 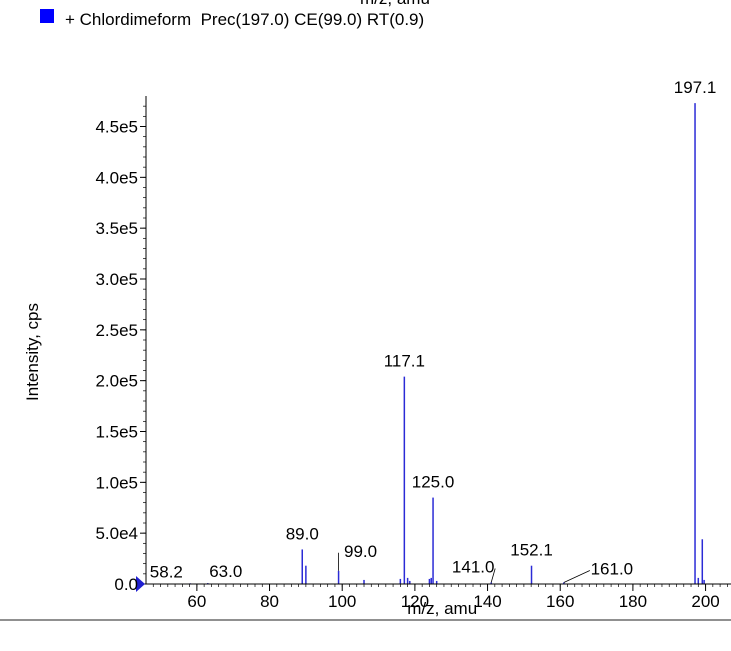 I want to click on x-tick-label: 60, so click(x=196, y=601).